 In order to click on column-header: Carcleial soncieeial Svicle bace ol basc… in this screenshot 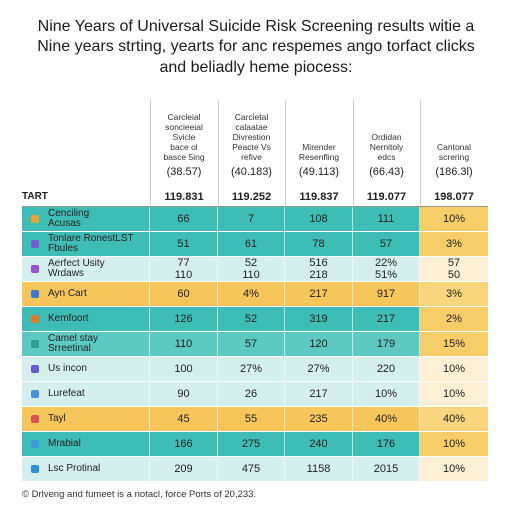, I will do `click(184, 137)`.